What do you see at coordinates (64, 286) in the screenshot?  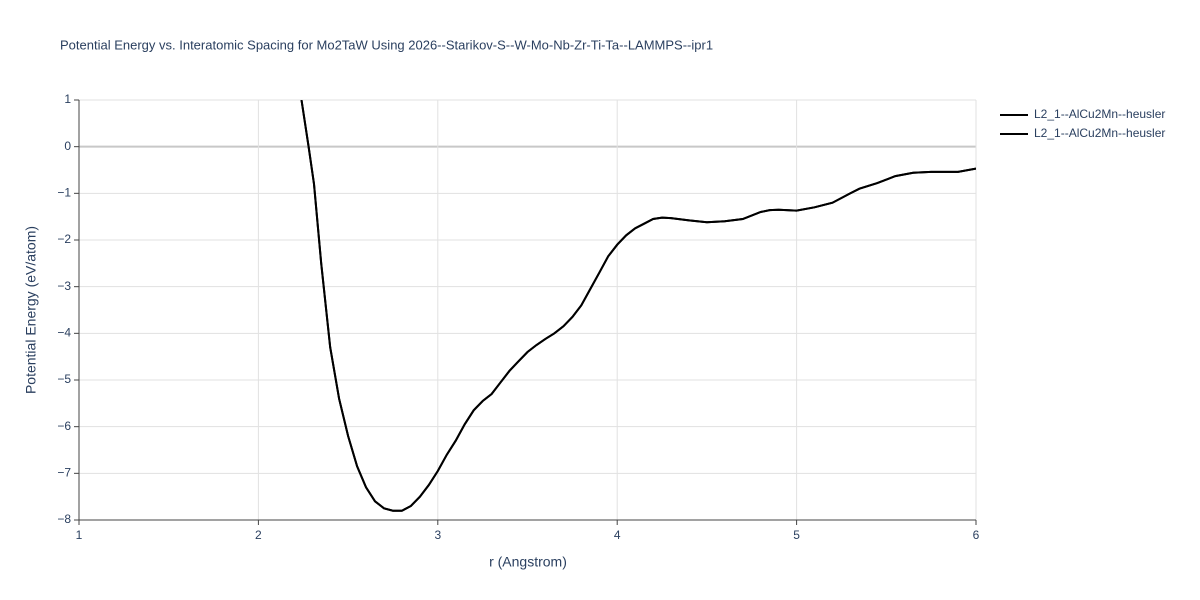 I see `y-tick-label: −3` at bounding box center [64, 286].